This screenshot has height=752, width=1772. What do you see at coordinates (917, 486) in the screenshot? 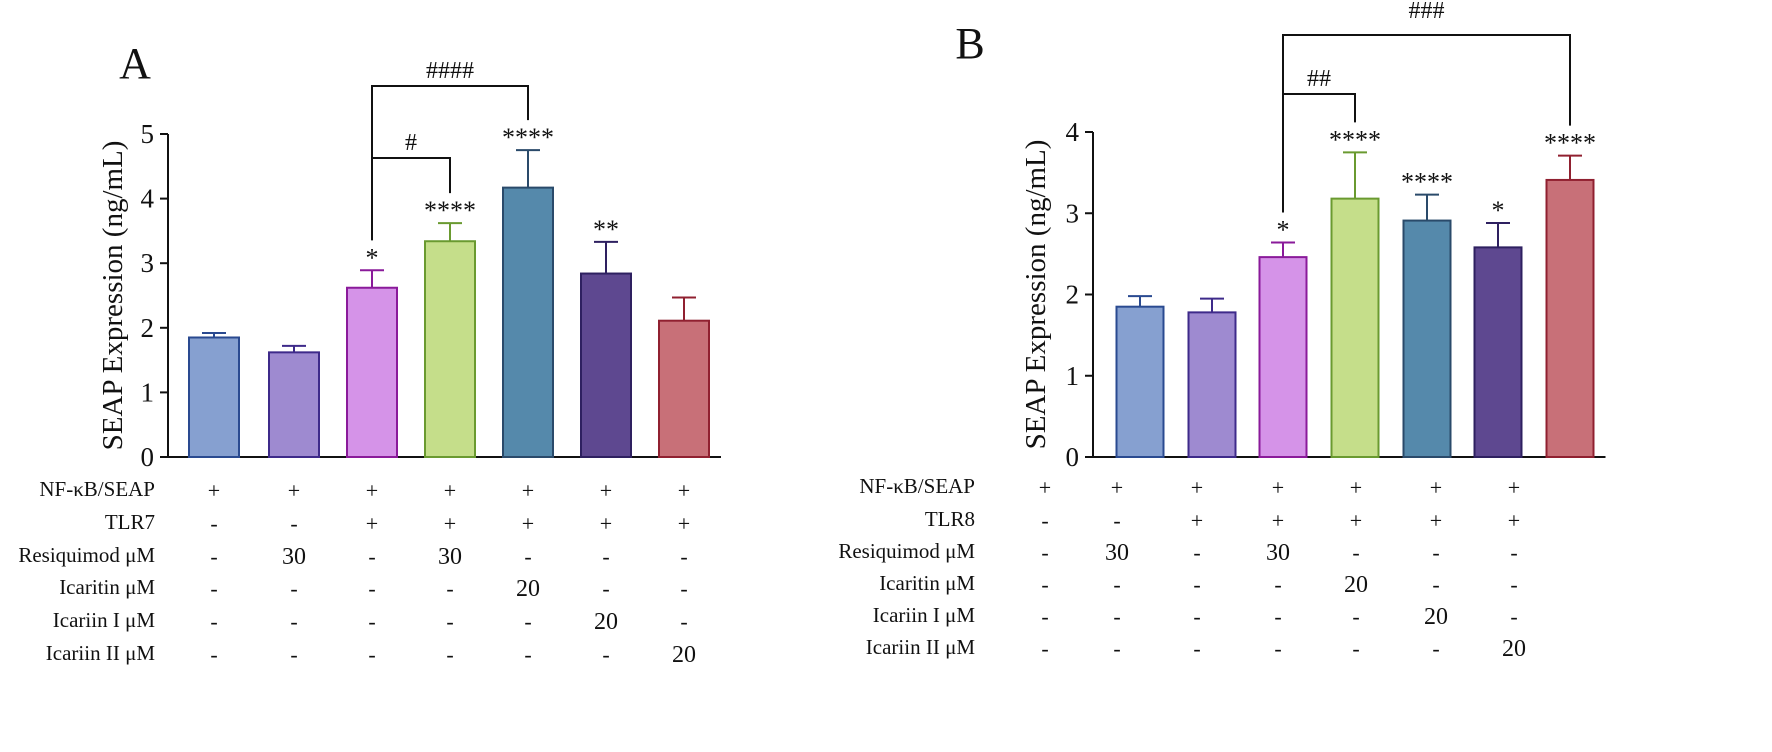
I see `condition-label: NF-κB/SEAP` at bounding box center [917, 486].